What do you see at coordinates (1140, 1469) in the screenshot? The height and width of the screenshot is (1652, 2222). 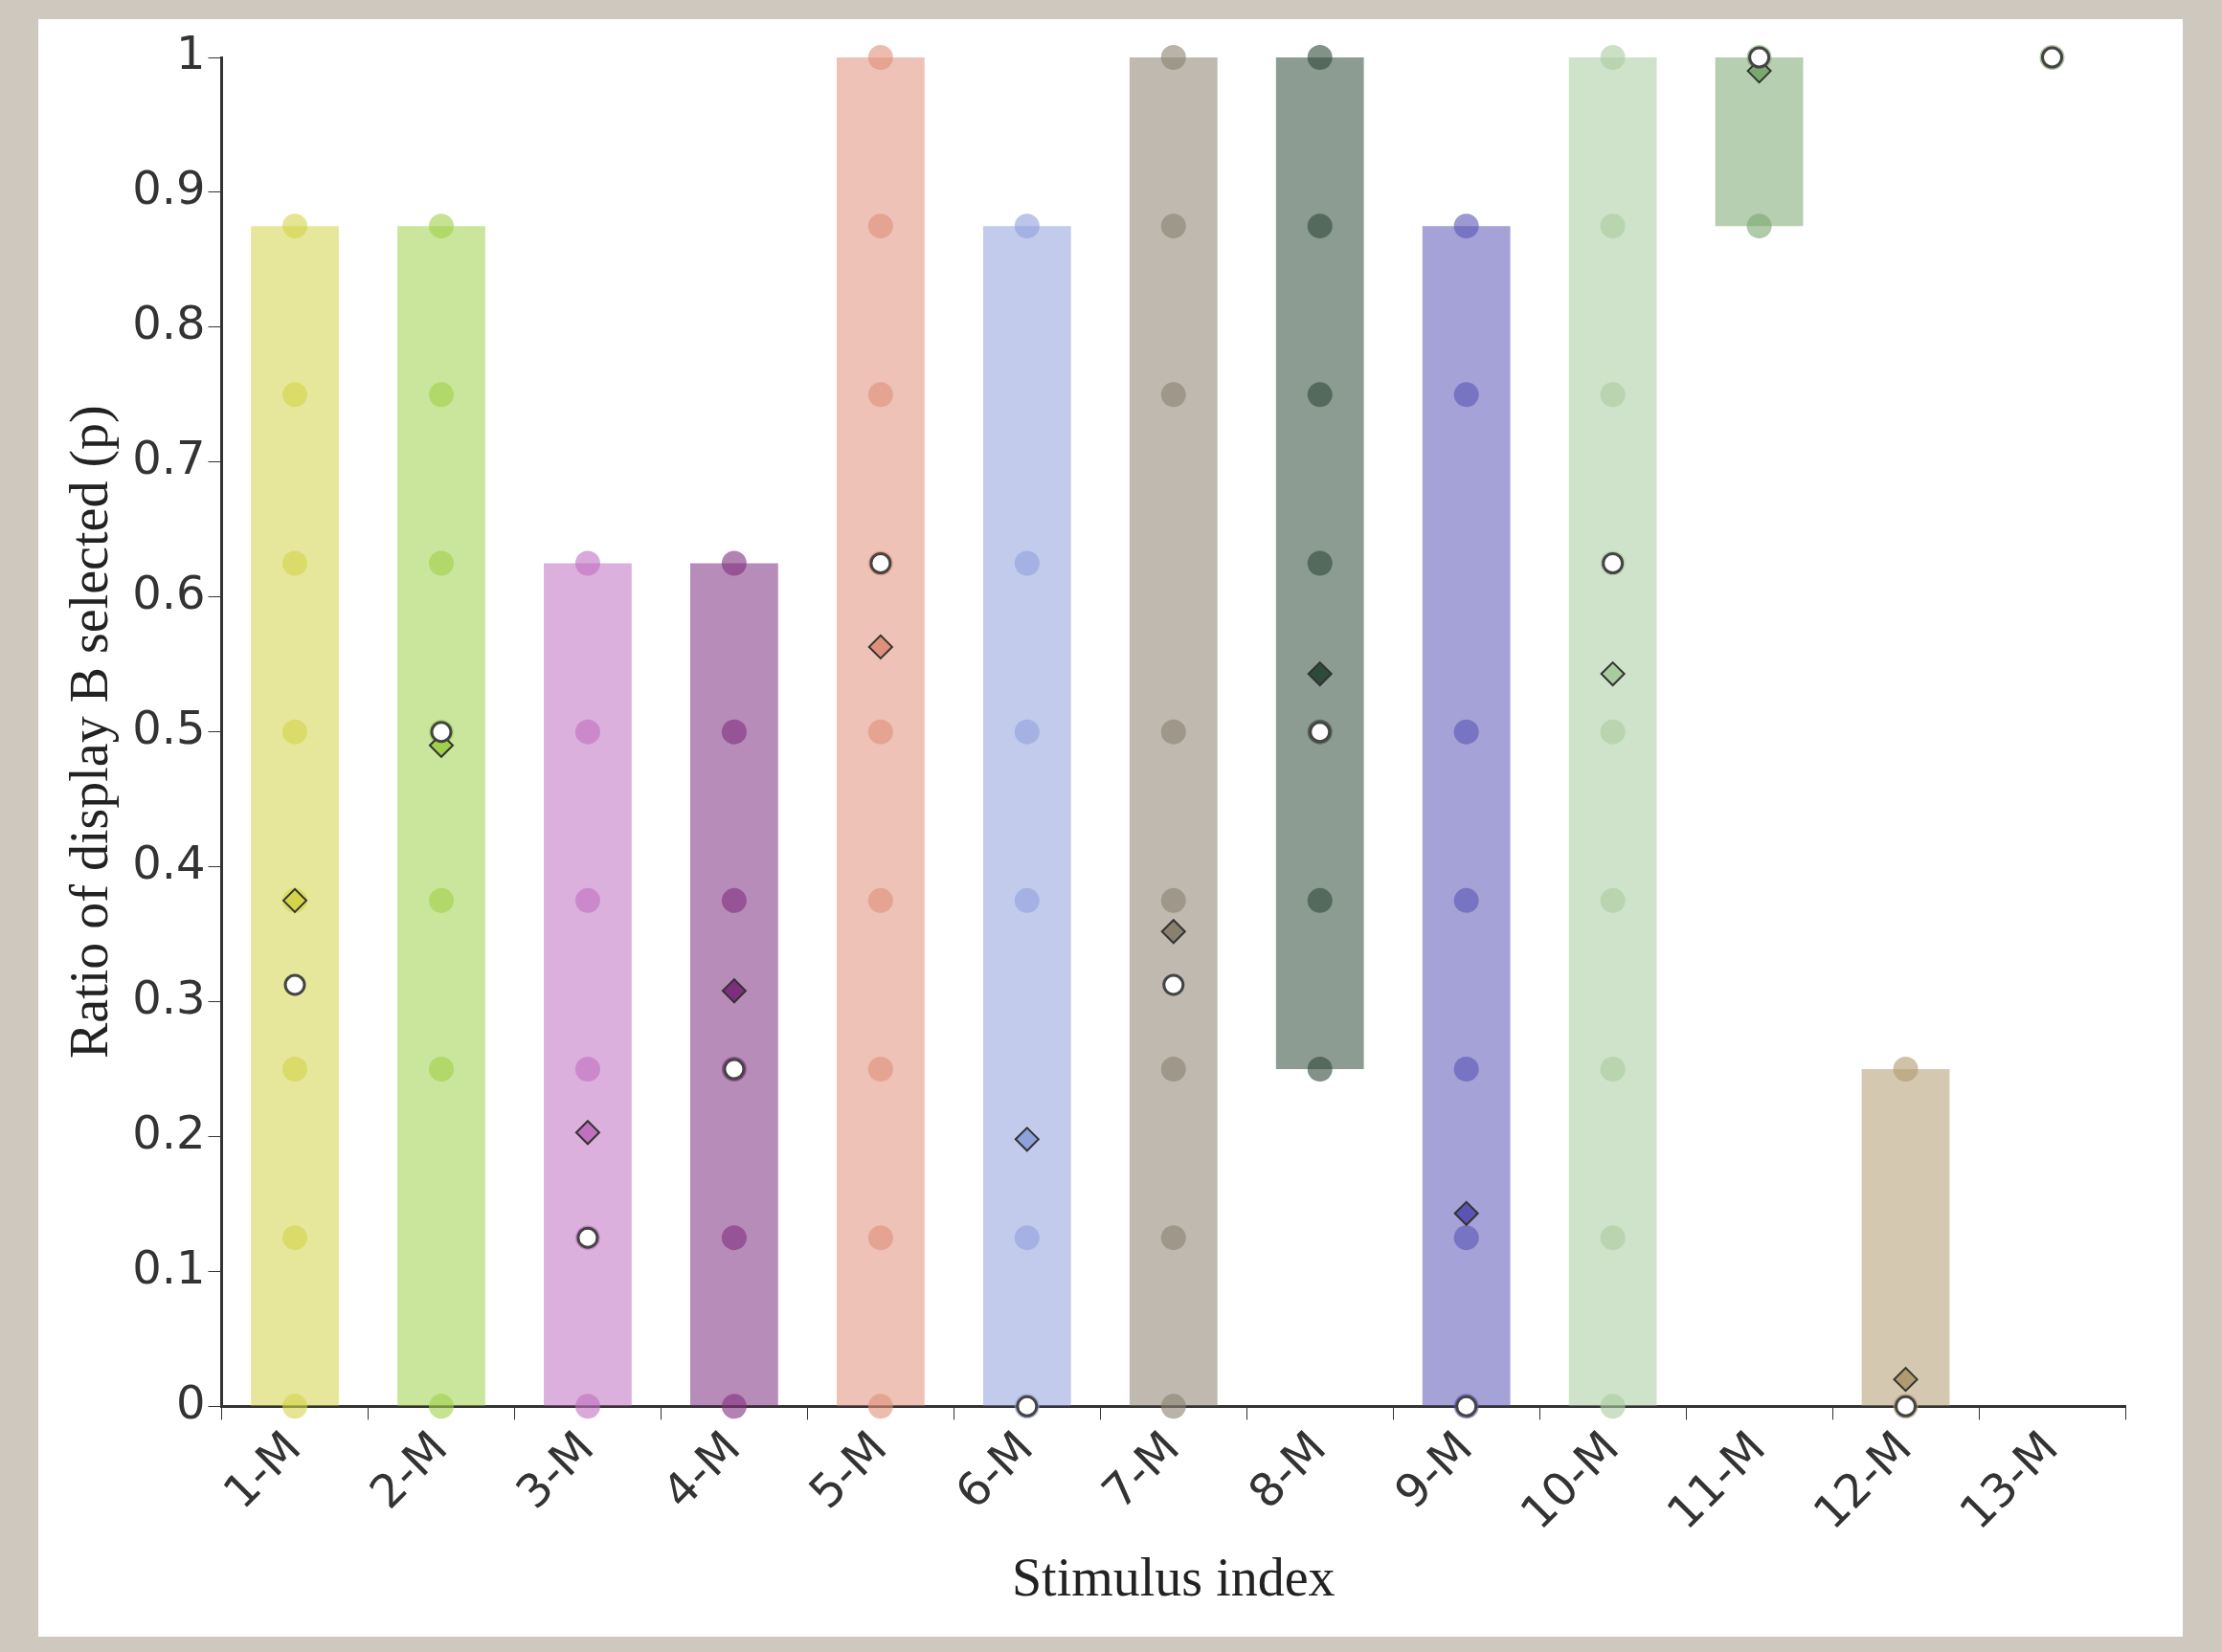 I see `x-tick-label: 7-M` at bounding box center [1140, 1469].